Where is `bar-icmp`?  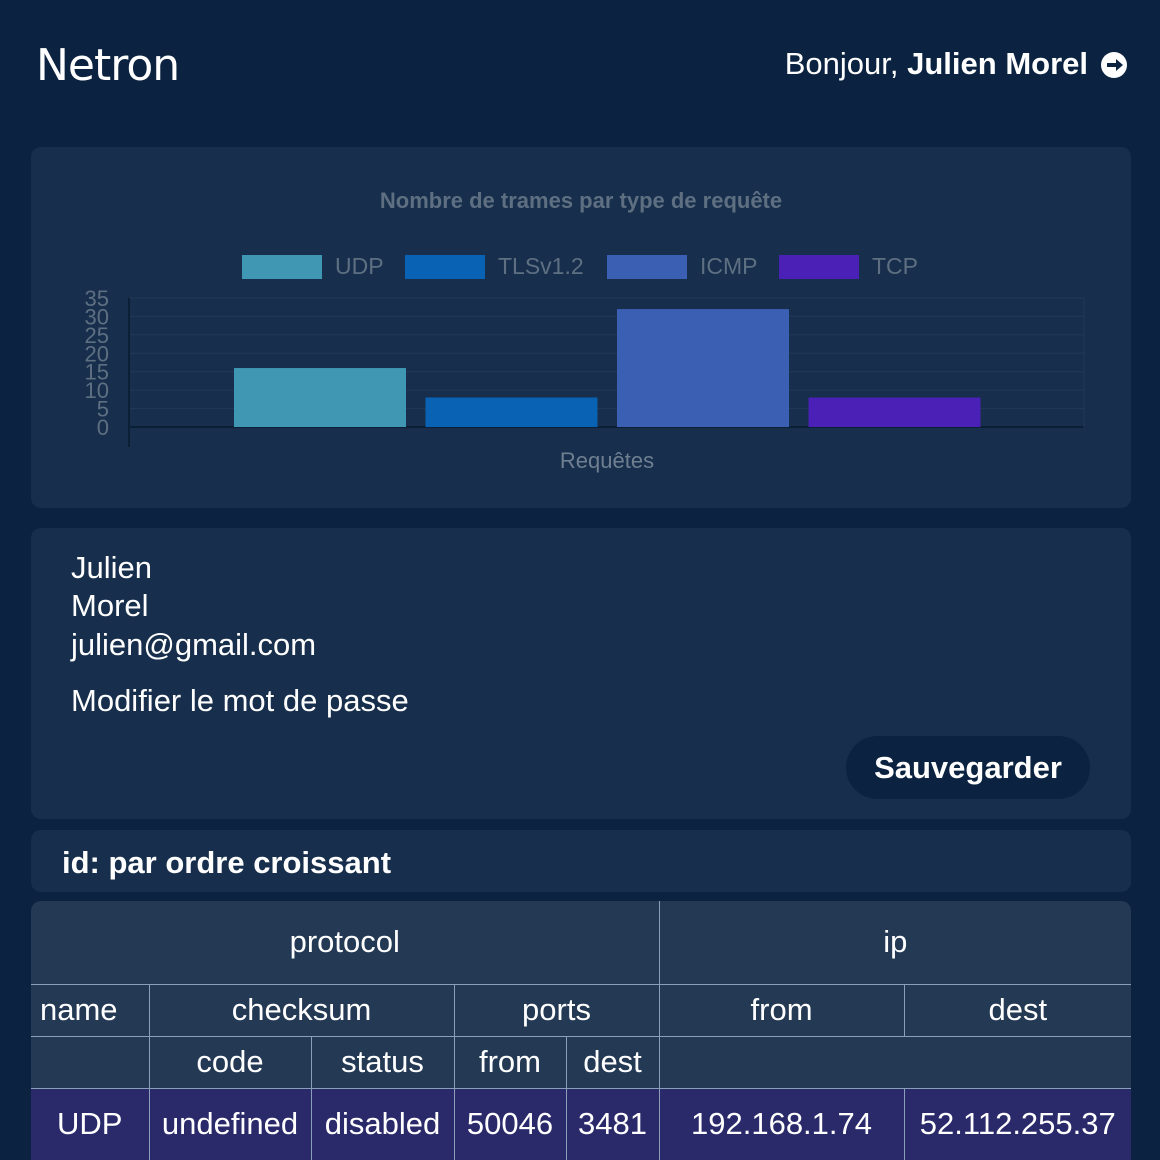
bar-icmp is located at coordinates (703, 368).